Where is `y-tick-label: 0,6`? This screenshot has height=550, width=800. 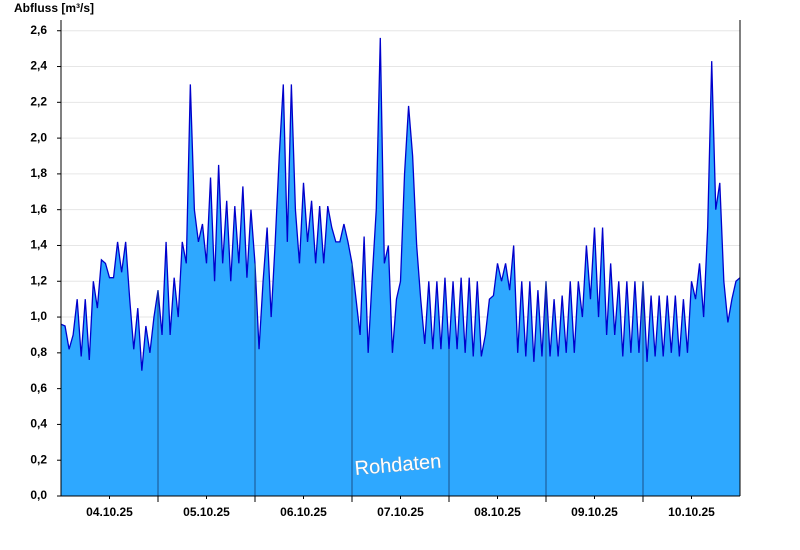
y-tick-label: 0,6 is located at coordinates (38, 388).